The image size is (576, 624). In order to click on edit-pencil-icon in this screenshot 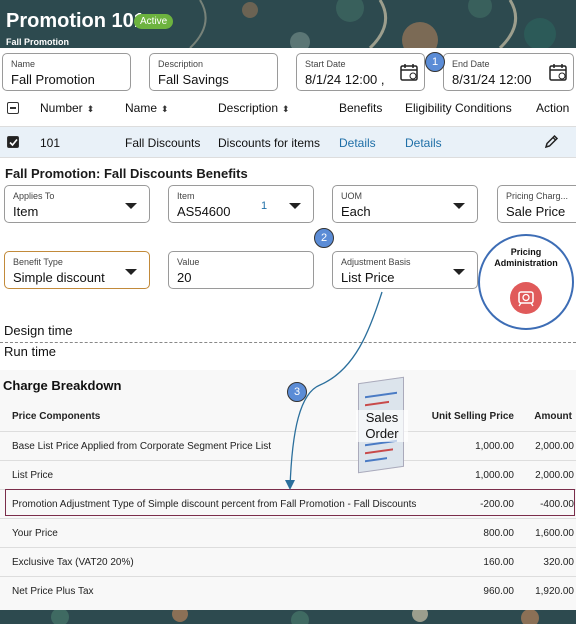, I will do `click(551, 141)`.